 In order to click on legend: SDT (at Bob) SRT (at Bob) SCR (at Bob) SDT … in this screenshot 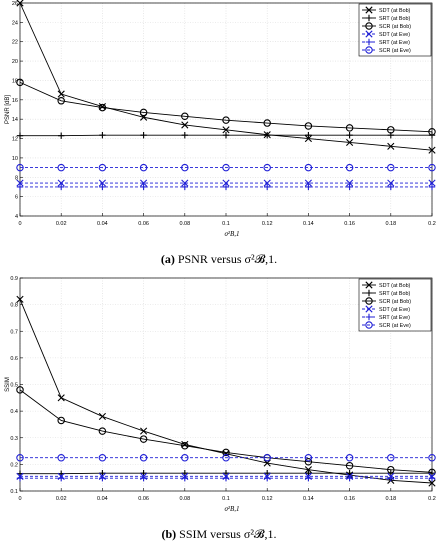, I will do `click(395, 305)`.